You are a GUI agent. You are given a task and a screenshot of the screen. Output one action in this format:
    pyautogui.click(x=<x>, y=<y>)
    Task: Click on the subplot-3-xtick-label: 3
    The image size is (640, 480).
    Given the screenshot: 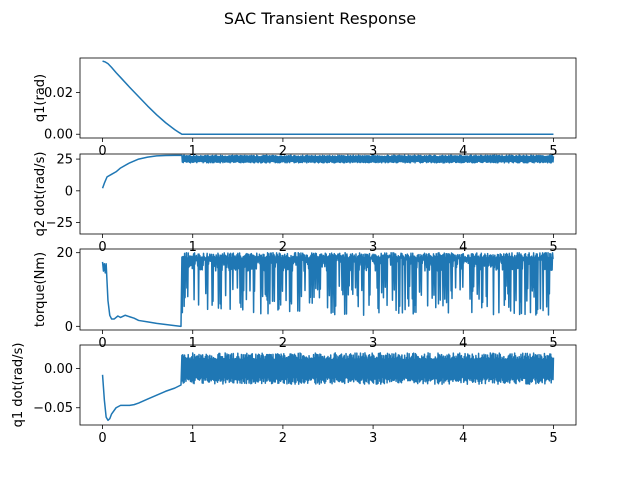 What is the action you would take?
    pyautogui.click(x=373, y=343)
    